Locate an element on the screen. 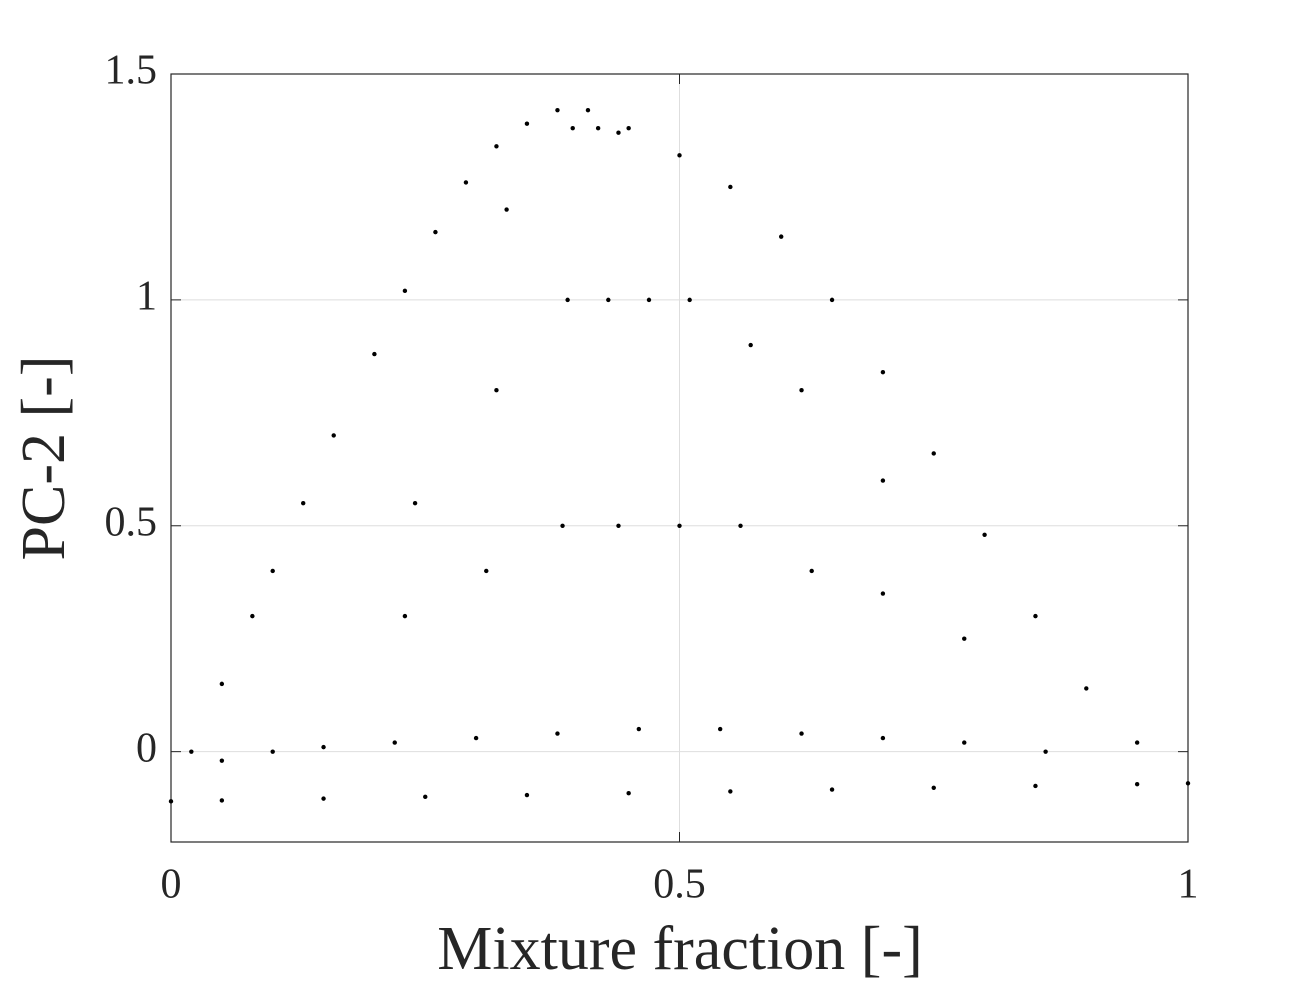 The image size is (1313, 992). y-tick-label: 0 is located at coordinates (146, 748).